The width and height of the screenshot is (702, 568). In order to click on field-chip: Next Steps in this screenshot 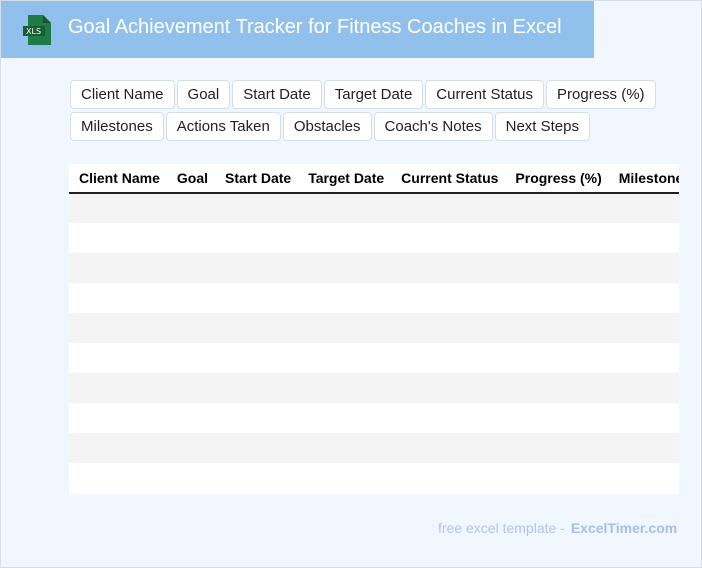, I will do `click(542, 126)`.